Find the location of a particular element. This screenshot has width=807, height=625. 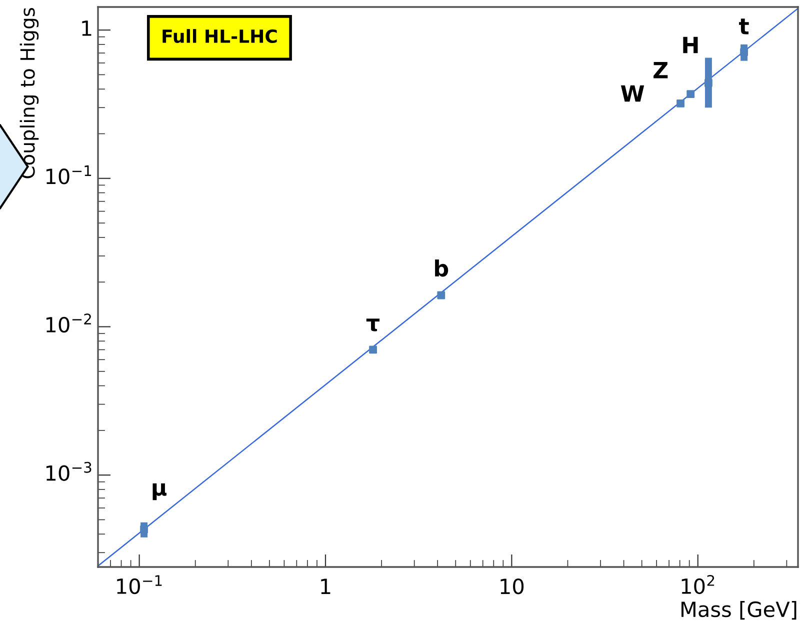

annotation: Z is located at coordinates (661, 70).